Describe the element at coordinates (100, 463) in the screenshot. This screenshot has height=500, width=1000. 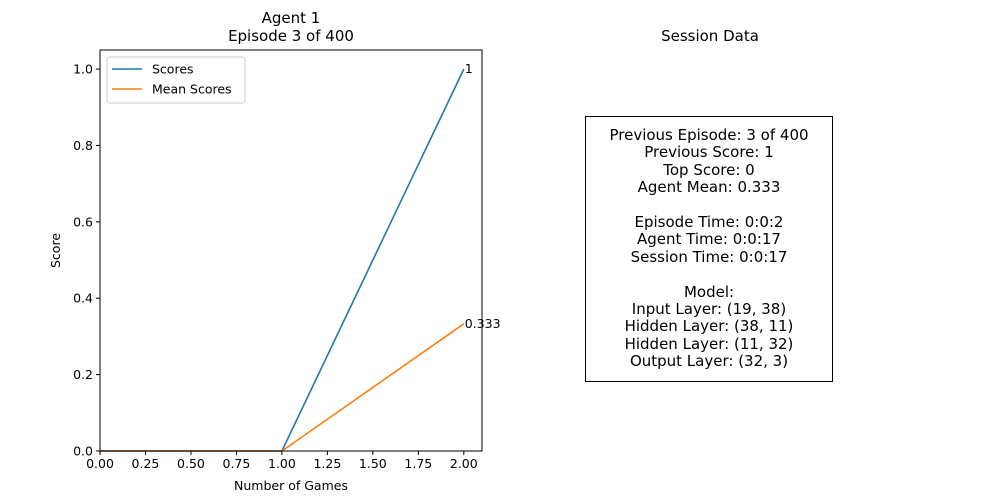
I see `x-tick-label: 0.00` at that location.